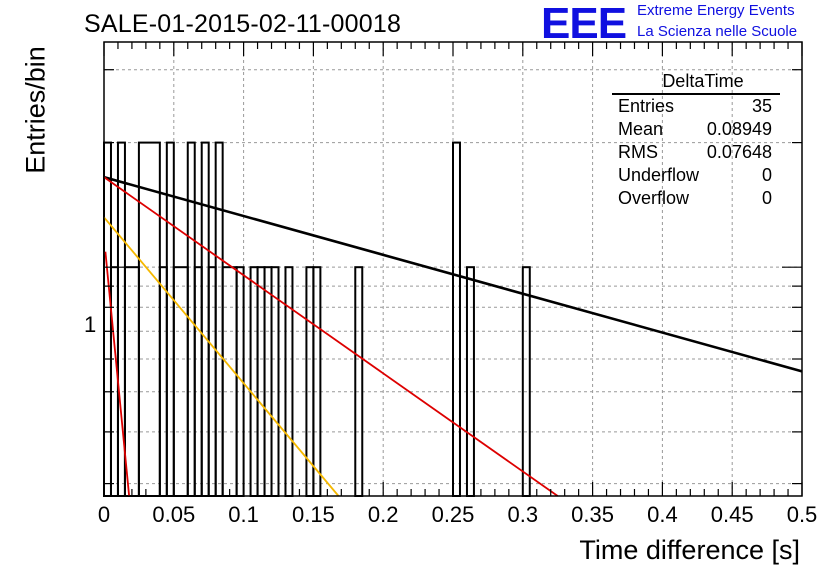  What do you see at coordinates (646, 106) in the screenshot?
I see `stats-label: Entries` at bounding box center [646, 106].